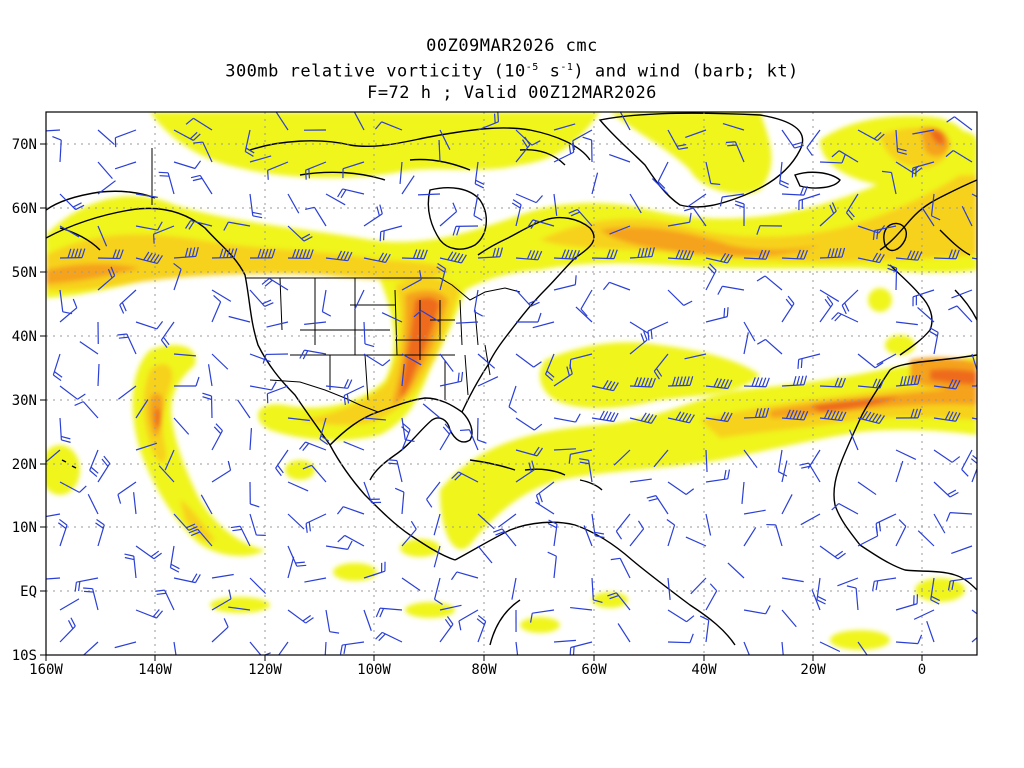 The height and width of the screenshot is (768, 1024). Describe the element at coordinates (197, 521) in the screenshot. I see `vorticity-pacific-south-l2` at that location.